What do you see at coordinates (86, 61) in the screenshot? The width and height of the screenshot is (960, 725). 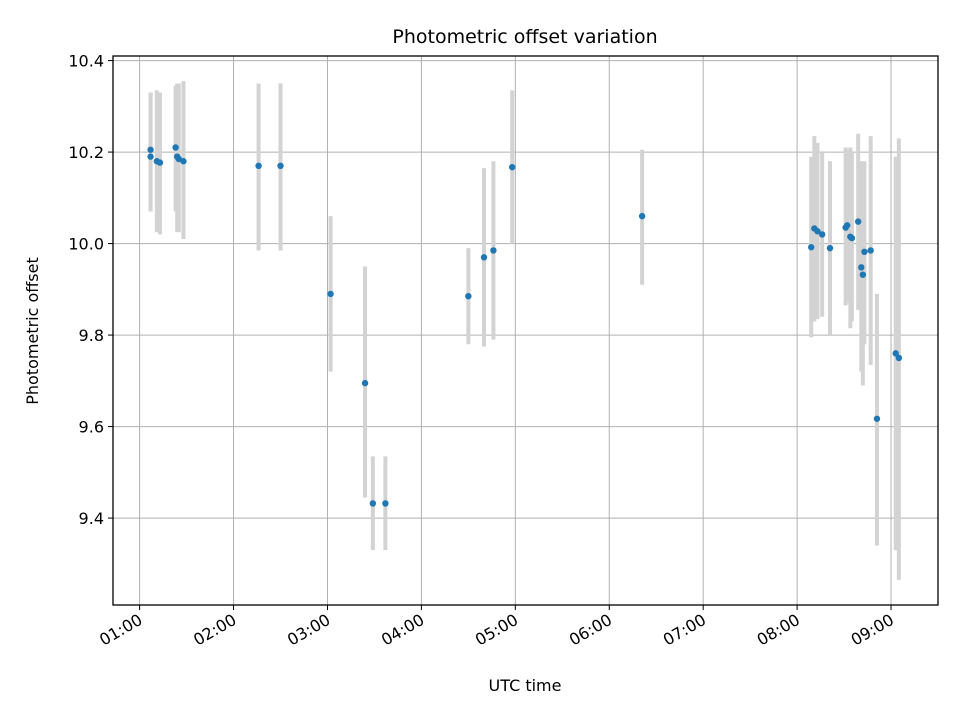 I see `y-tick-label: 10.4` at bounding box center [86, 61].